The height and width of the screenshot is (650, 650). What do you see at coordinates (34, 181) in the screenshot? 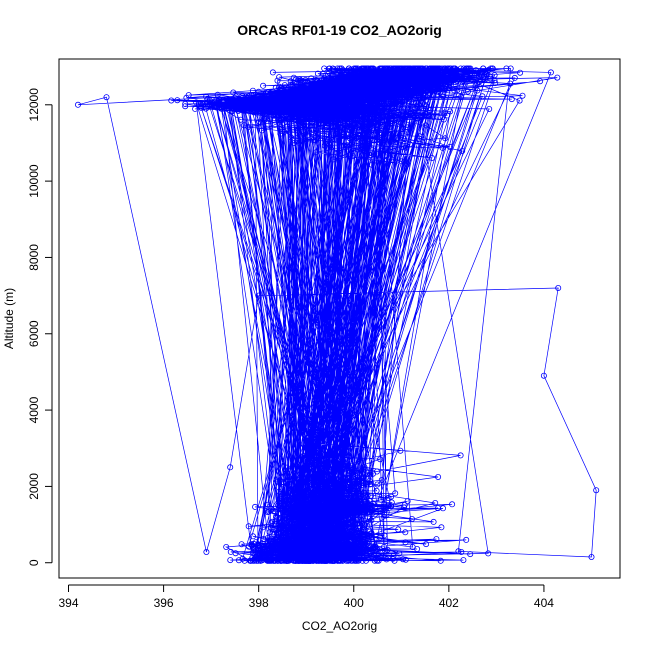
I see `y-tick-label: 10000` at bounding box center [34, 181].